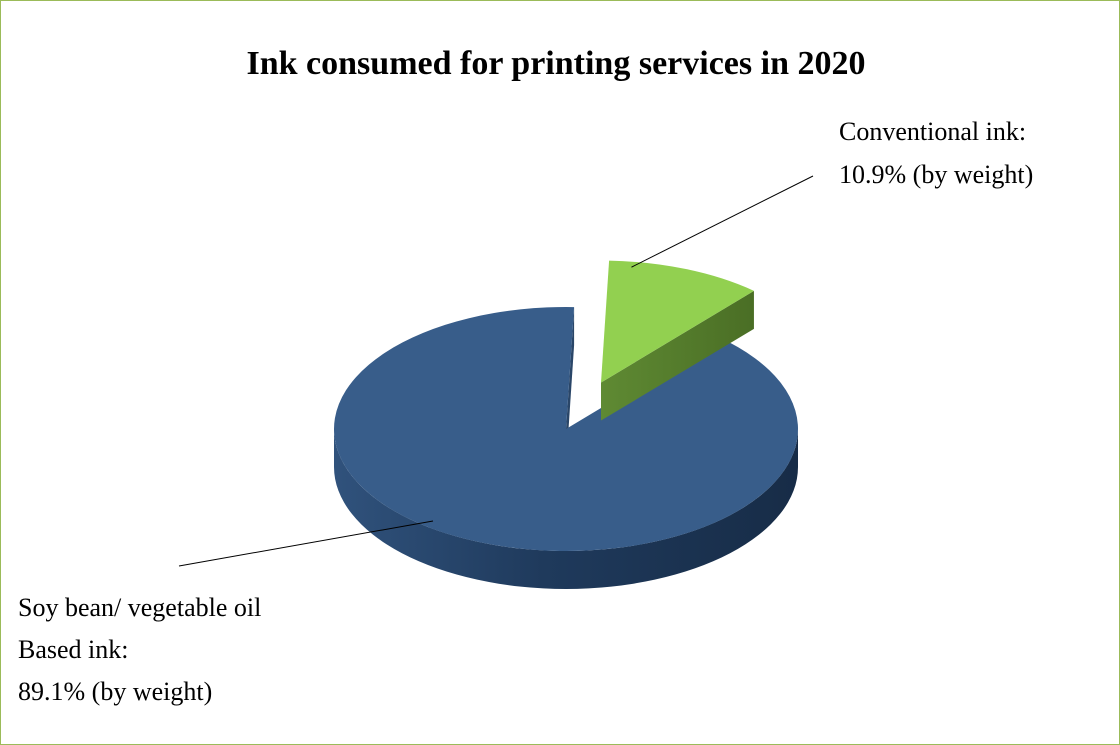  What do you see at coordinates (936, 153) in the screenshot?
I see `slice-label-conventional: Conventional ink: 10.9% (by weight)` at bounding box center [936, 153].